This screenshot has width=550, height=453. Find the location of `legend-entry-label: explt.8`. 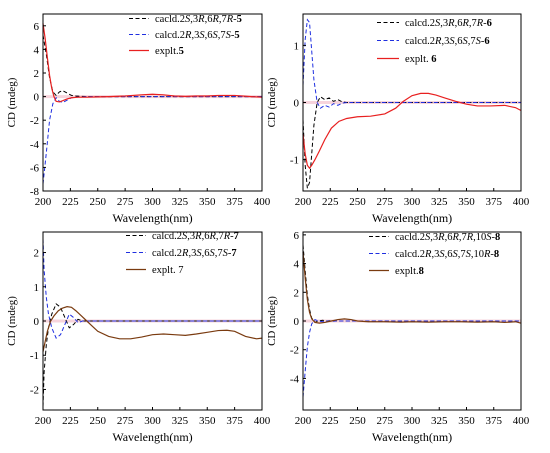

legend-entry-label: explt.8 is located at coordinates (409, 271).